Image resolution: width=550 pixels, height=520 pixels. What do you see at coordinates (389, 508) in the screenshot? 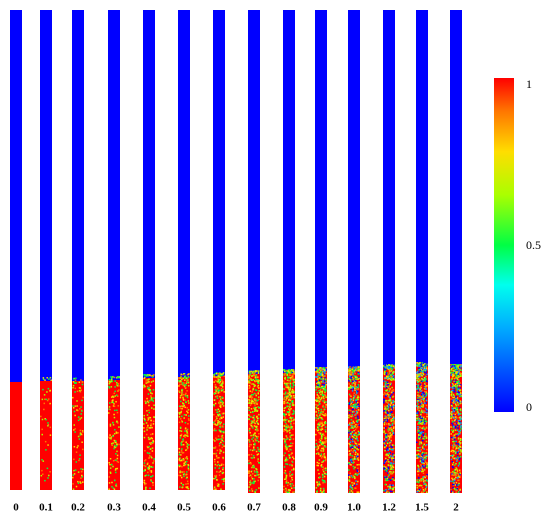
I see `column-label: 1.2` at bounding box center [389, 508].